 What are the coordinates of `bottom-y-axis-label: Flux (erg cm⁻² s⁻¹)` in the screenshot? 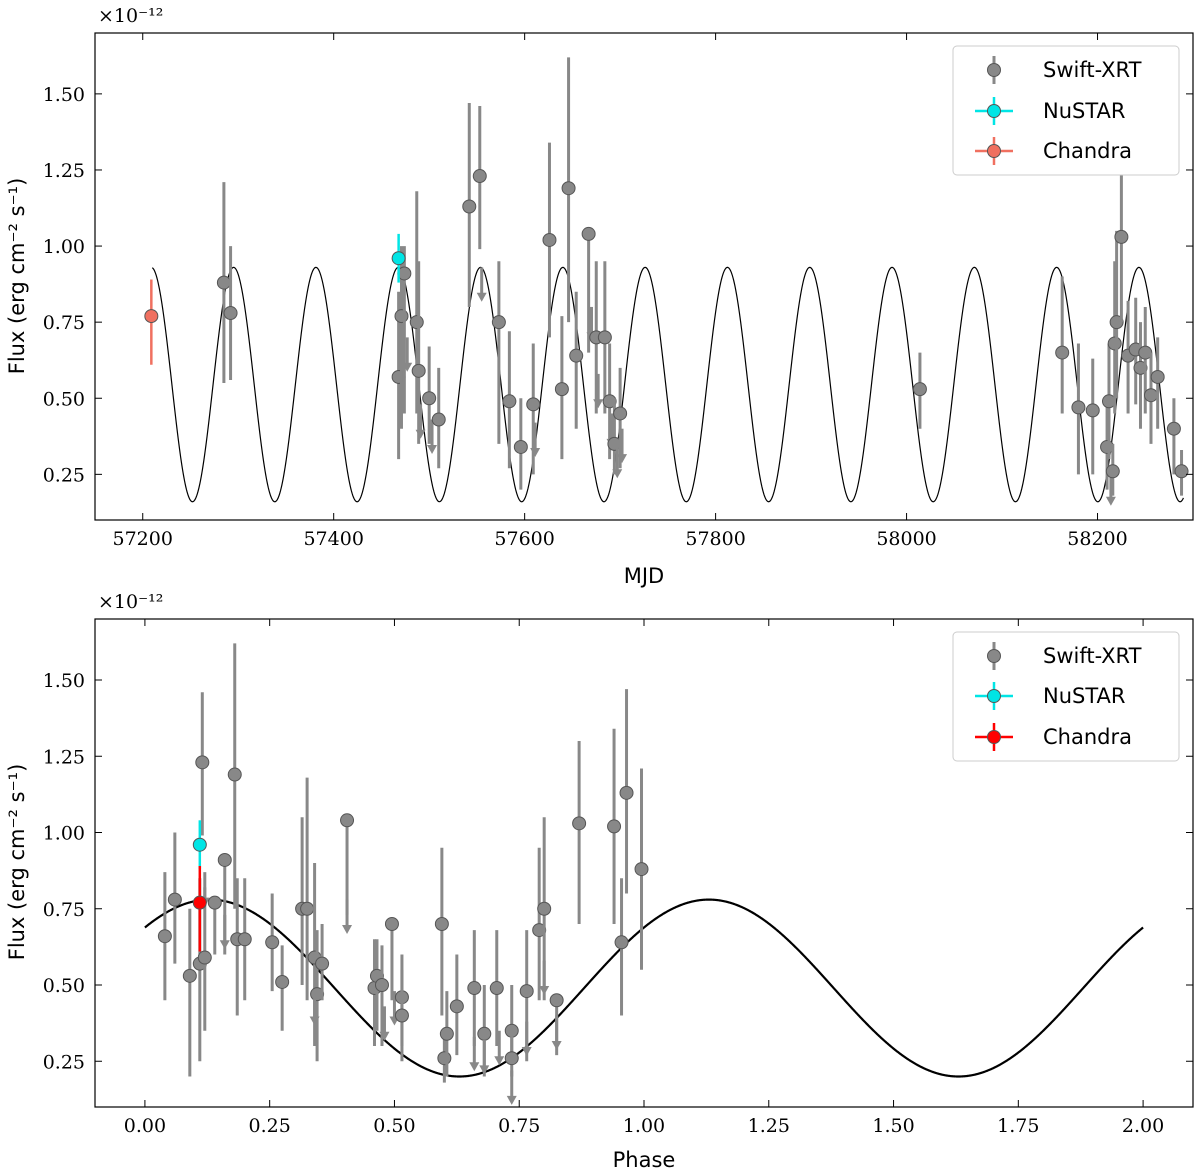 It's located at (17, 862).